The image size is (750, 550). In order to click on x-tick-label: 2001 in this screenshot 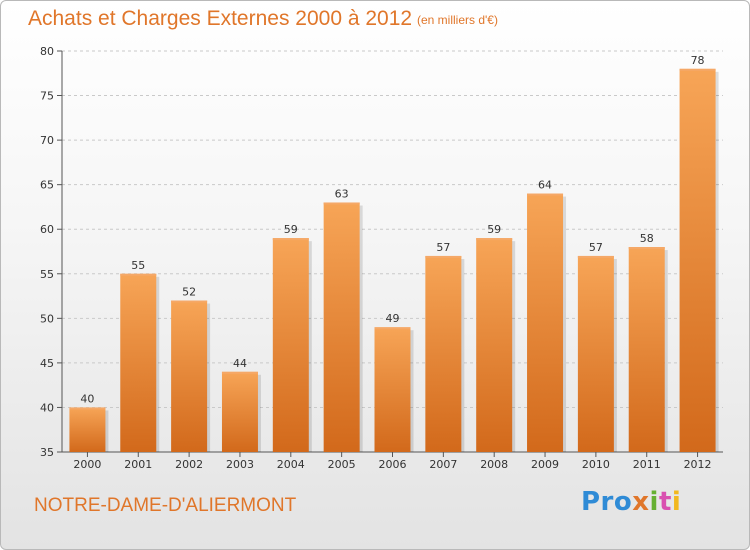, I will do `click(138, 464)`.